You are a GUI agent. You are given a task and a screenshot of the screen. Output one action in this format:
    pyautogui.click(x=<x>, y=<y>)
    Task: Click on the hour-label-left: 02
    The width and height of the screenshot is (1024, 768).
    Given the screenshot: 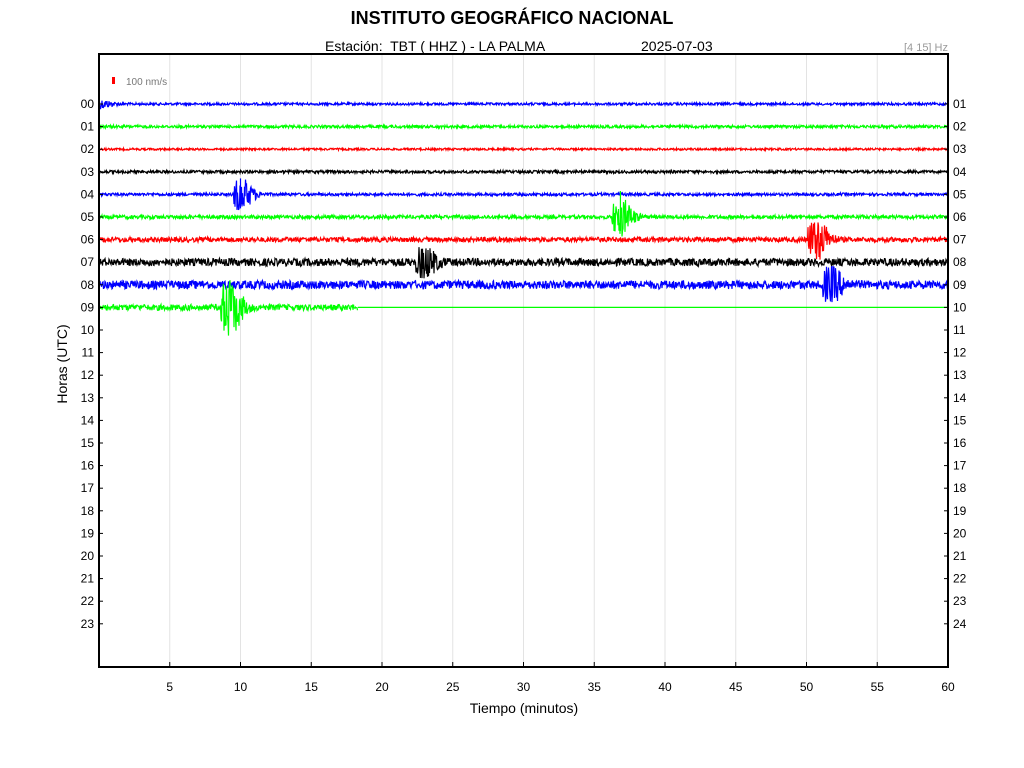 What is the action you would take?
    pyautogui.click(x=88, y=149)
    